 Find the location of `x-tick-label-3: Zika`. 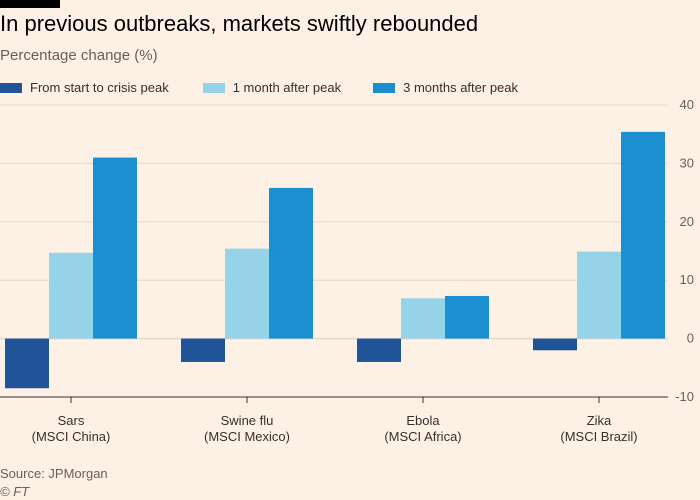

x-tick-label-3: Zika is located at coordinates (599, 420).